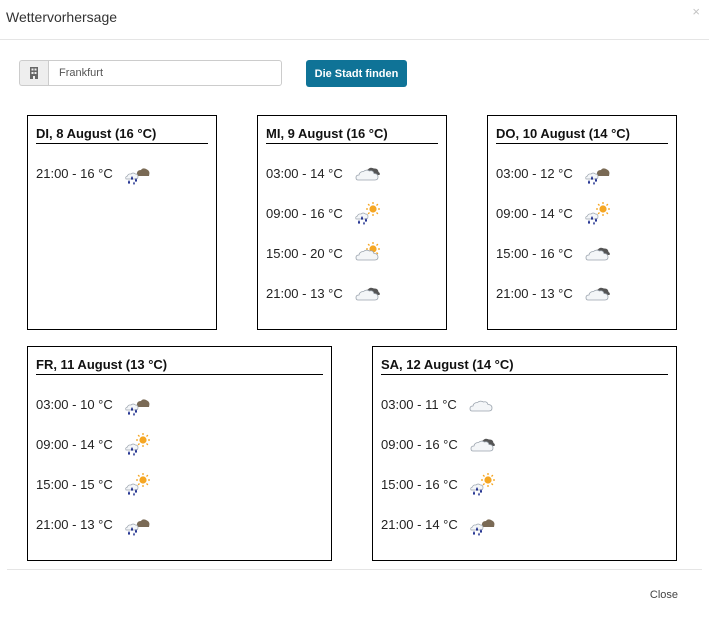  Describe the element at coordinates (419, 524) in the screenshot. I see `forecast-text: 21:00 - 14 °C` at that location.